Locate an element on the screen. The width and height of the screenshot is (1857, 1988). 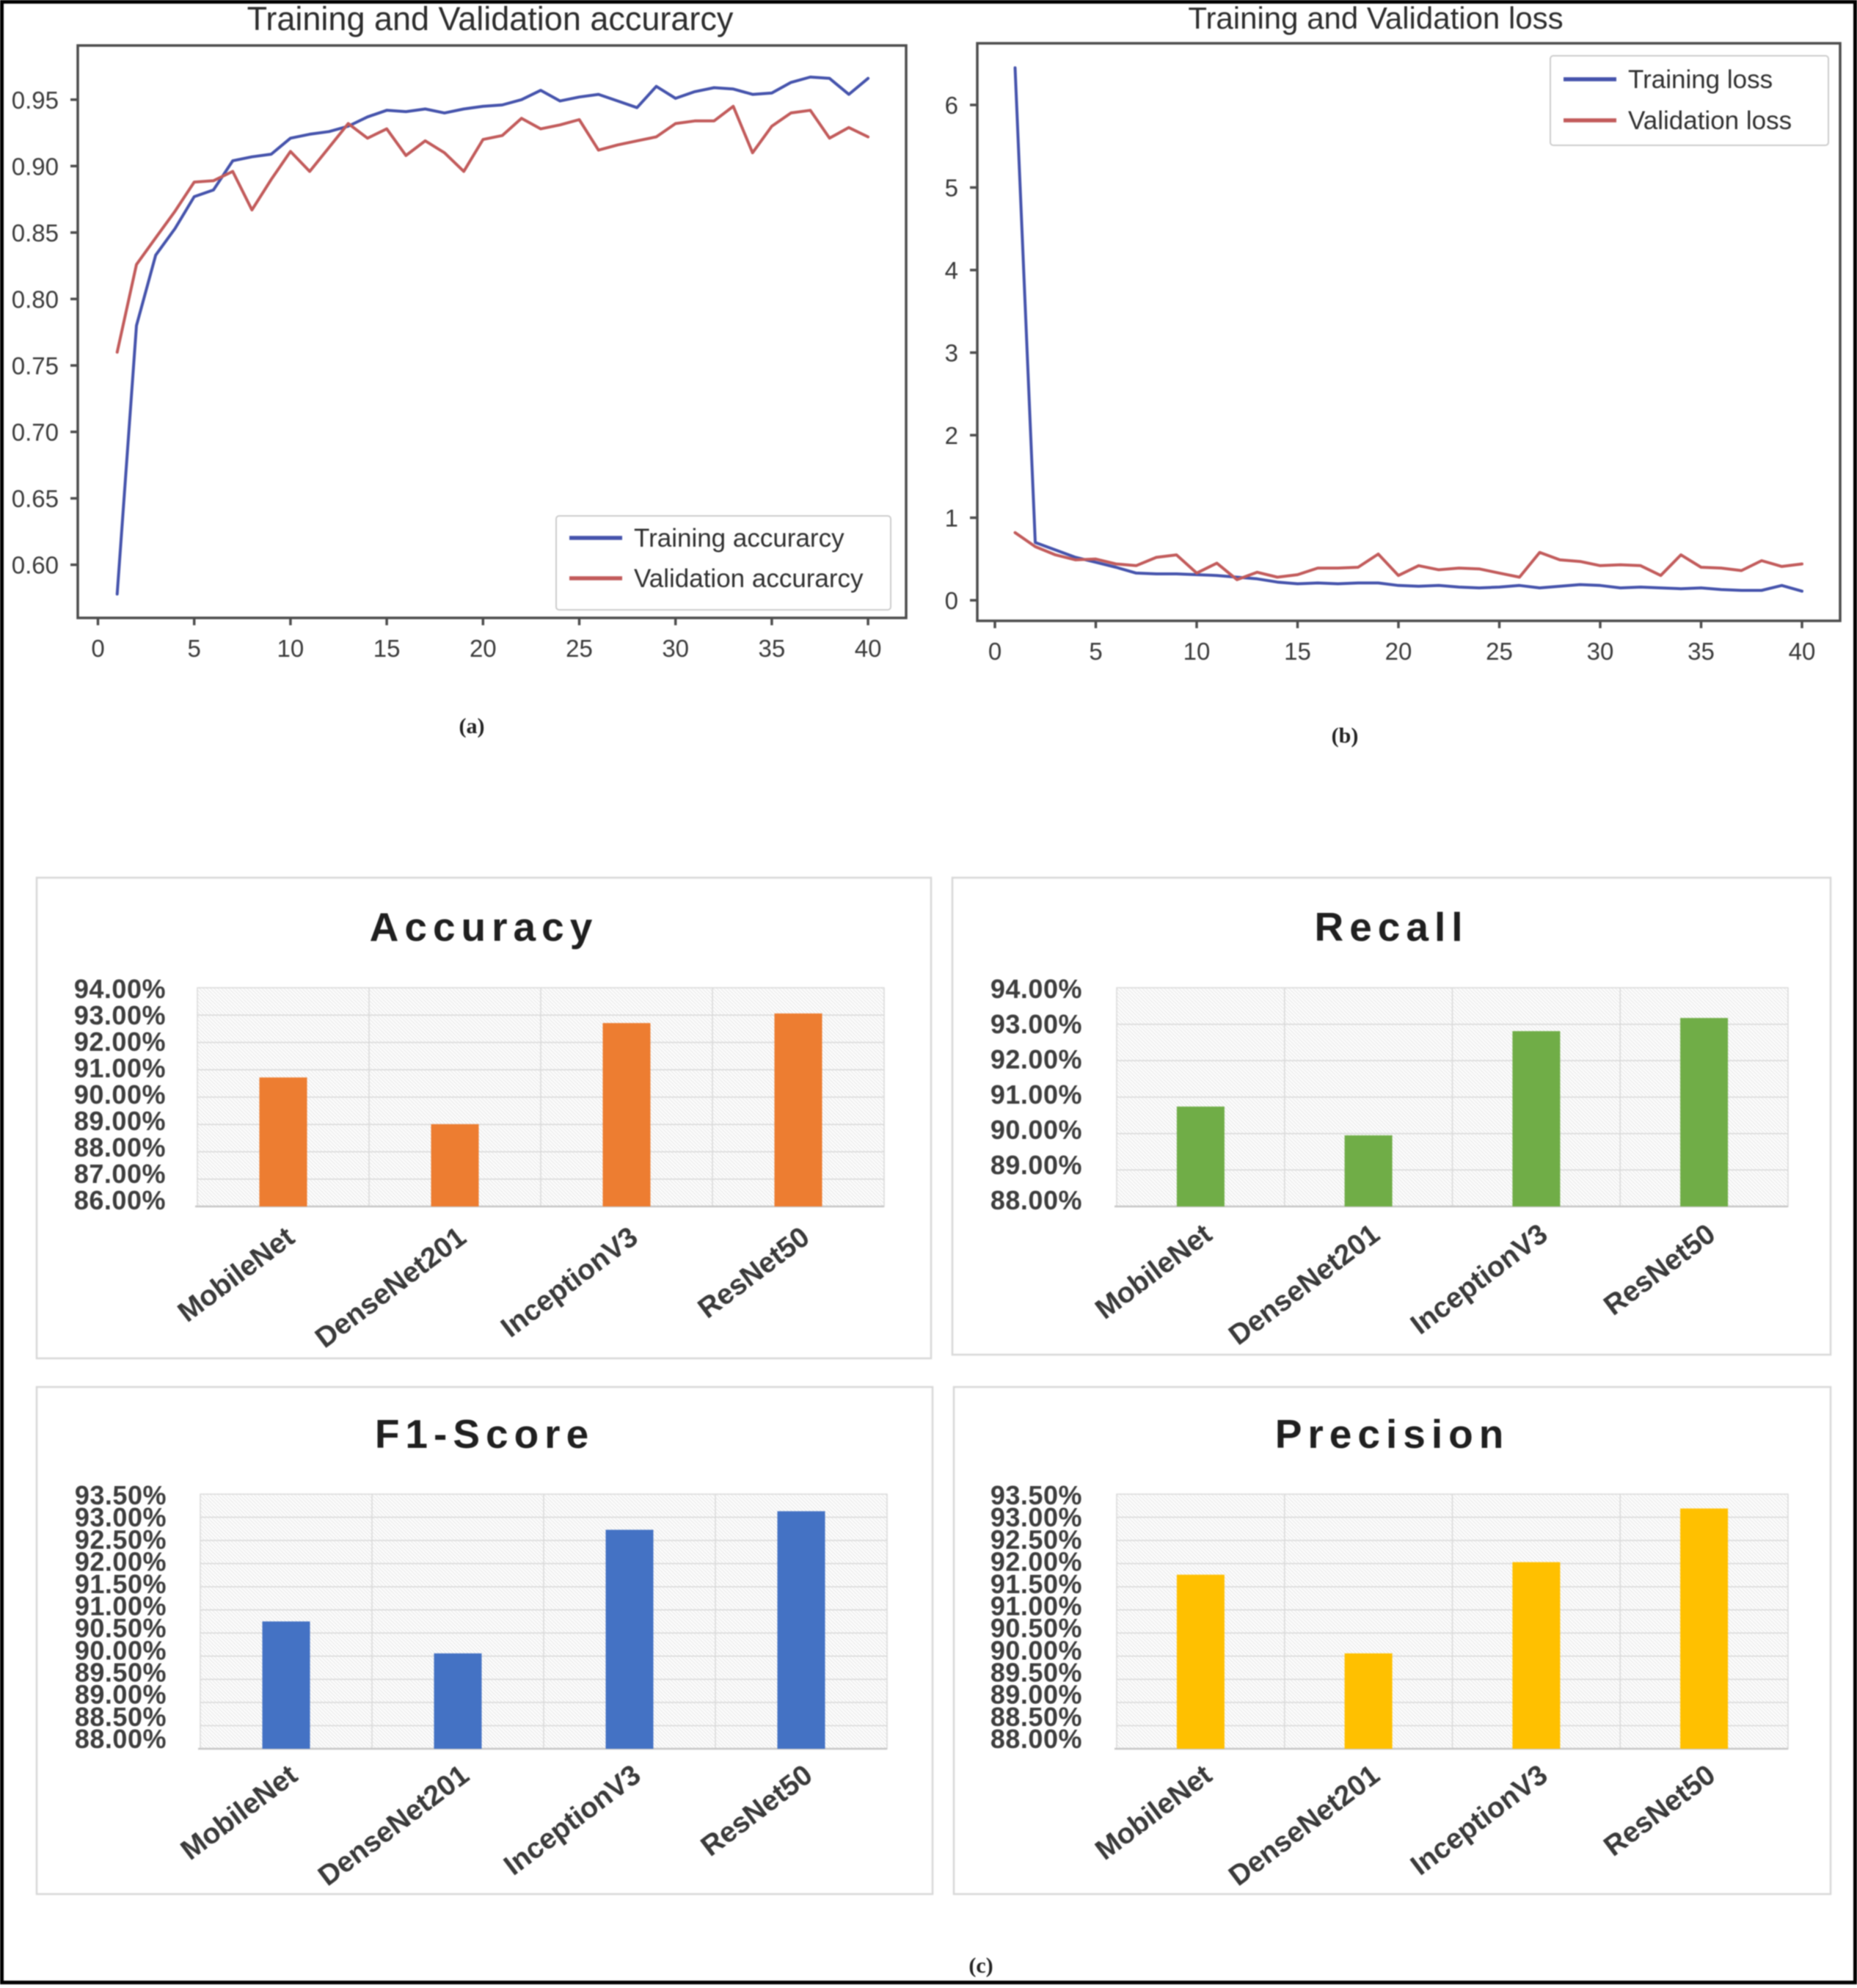
svg-text: F1-Score is located at coordinates (484, 1434).